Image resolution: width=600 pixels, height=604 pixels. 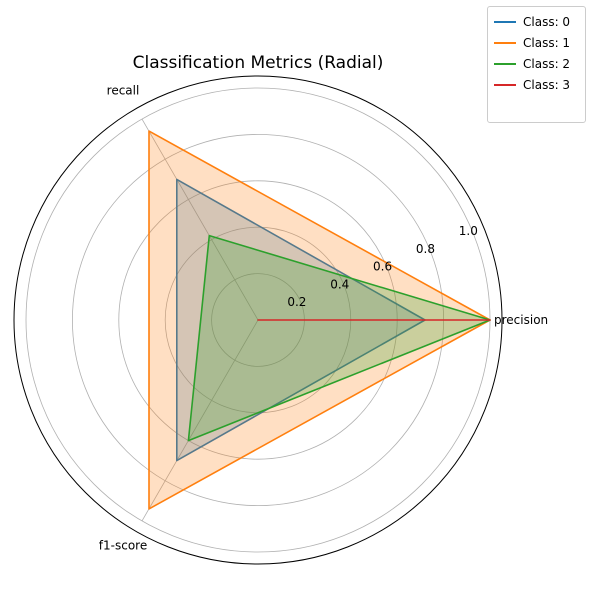 What do you see at coordinates (382, 267) in the screenshot?
I see `radial-tick-label: 0.6` at bounding box center [382, 267].